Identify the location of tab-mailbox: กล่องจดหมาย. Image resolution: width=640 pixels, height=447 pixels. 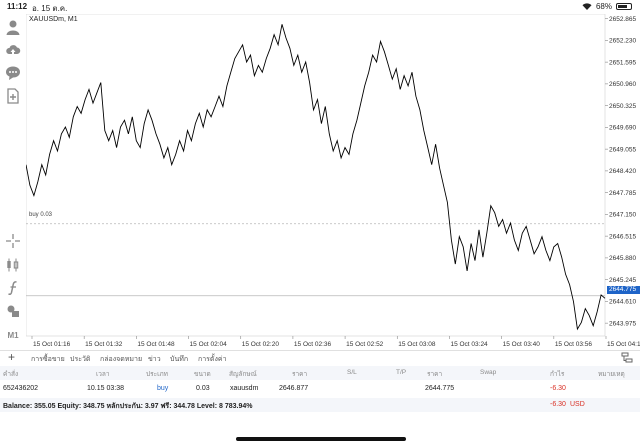
(121, 359).